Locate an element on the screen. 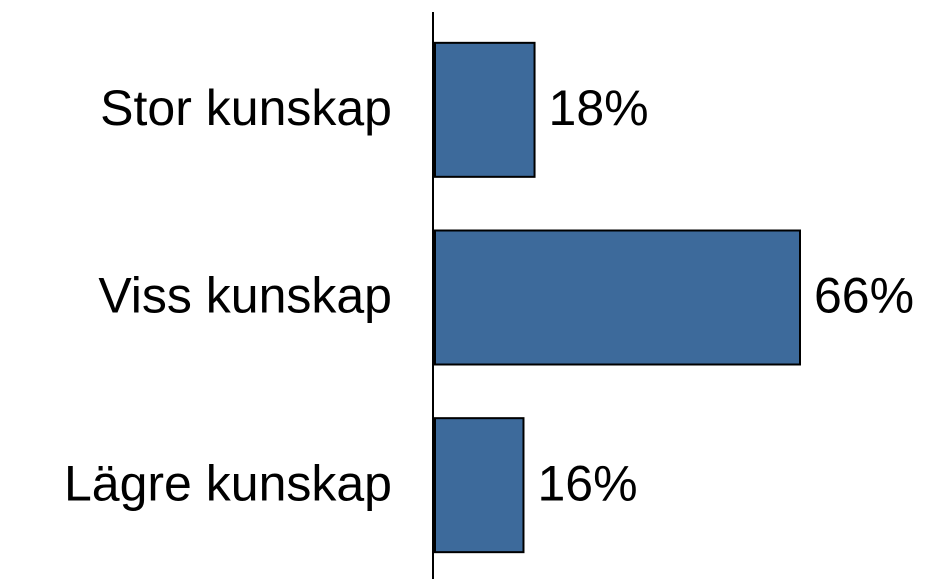 This screenshot has height=579, width=949. category-label: Viss kunskap is located at coordinates (245, 296).